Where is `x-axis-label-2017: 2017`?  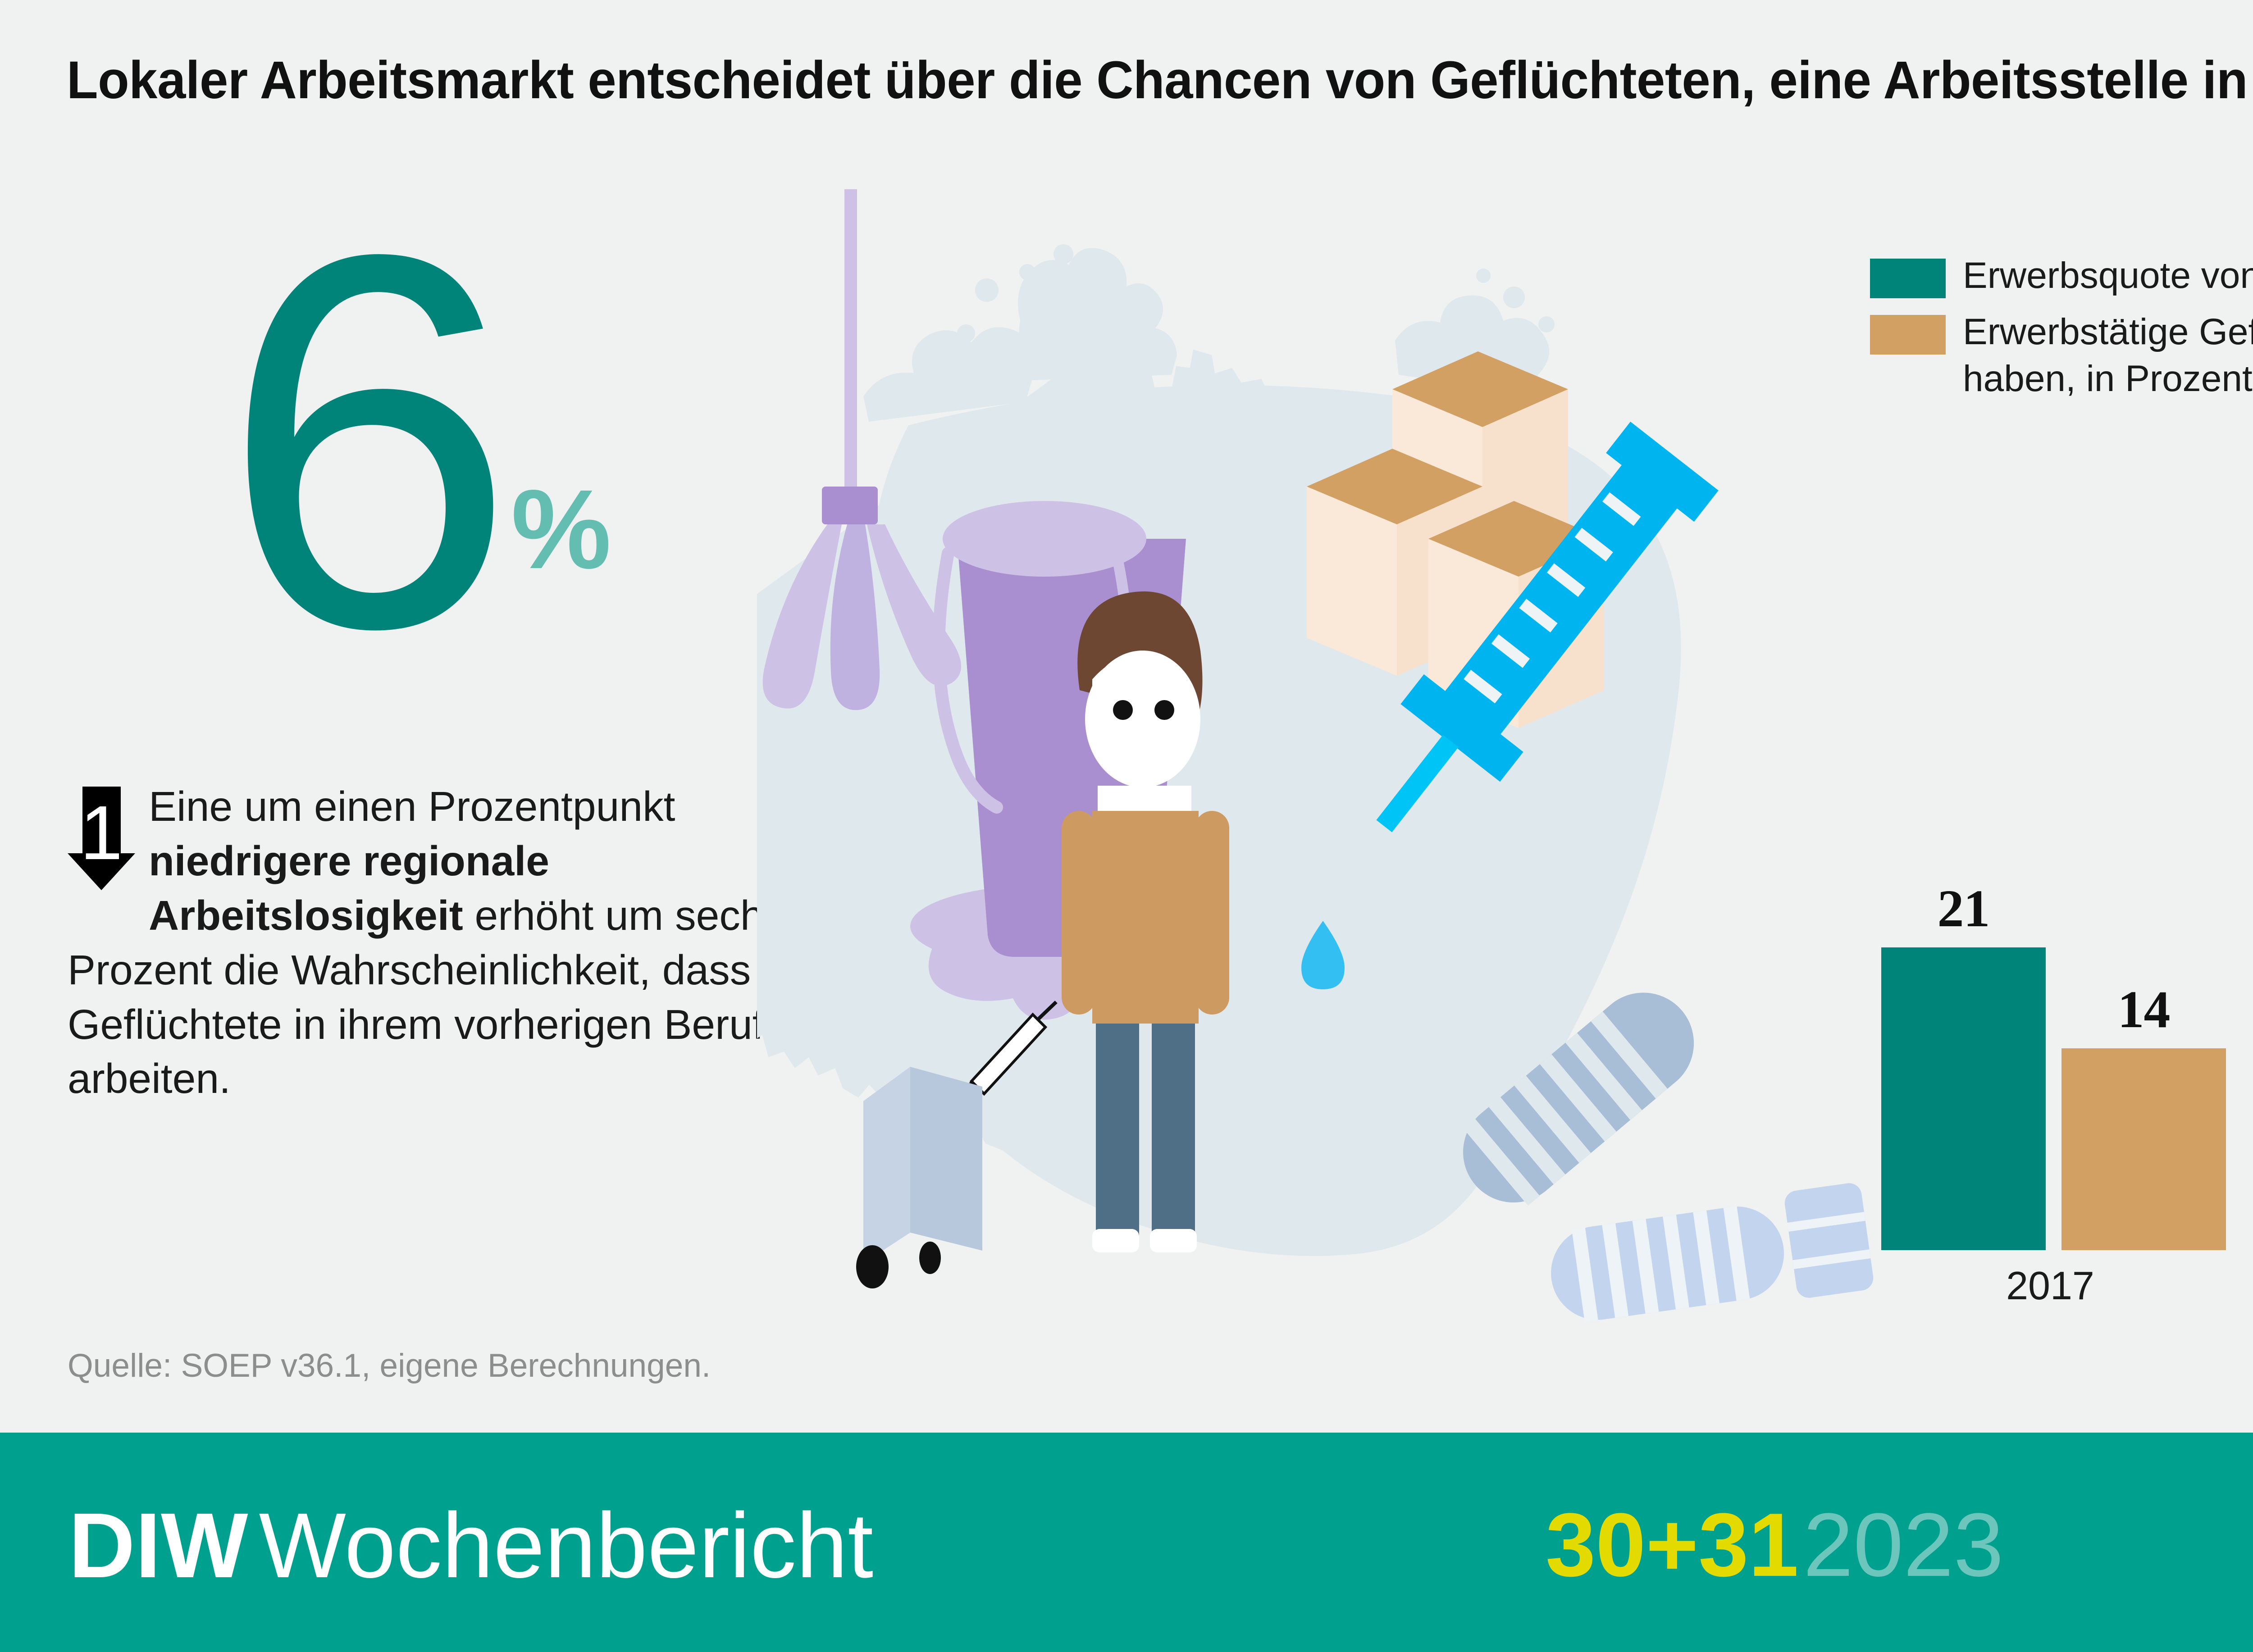
x-axis-label-2017: 2017 is located at coordinates (2050, 1286).